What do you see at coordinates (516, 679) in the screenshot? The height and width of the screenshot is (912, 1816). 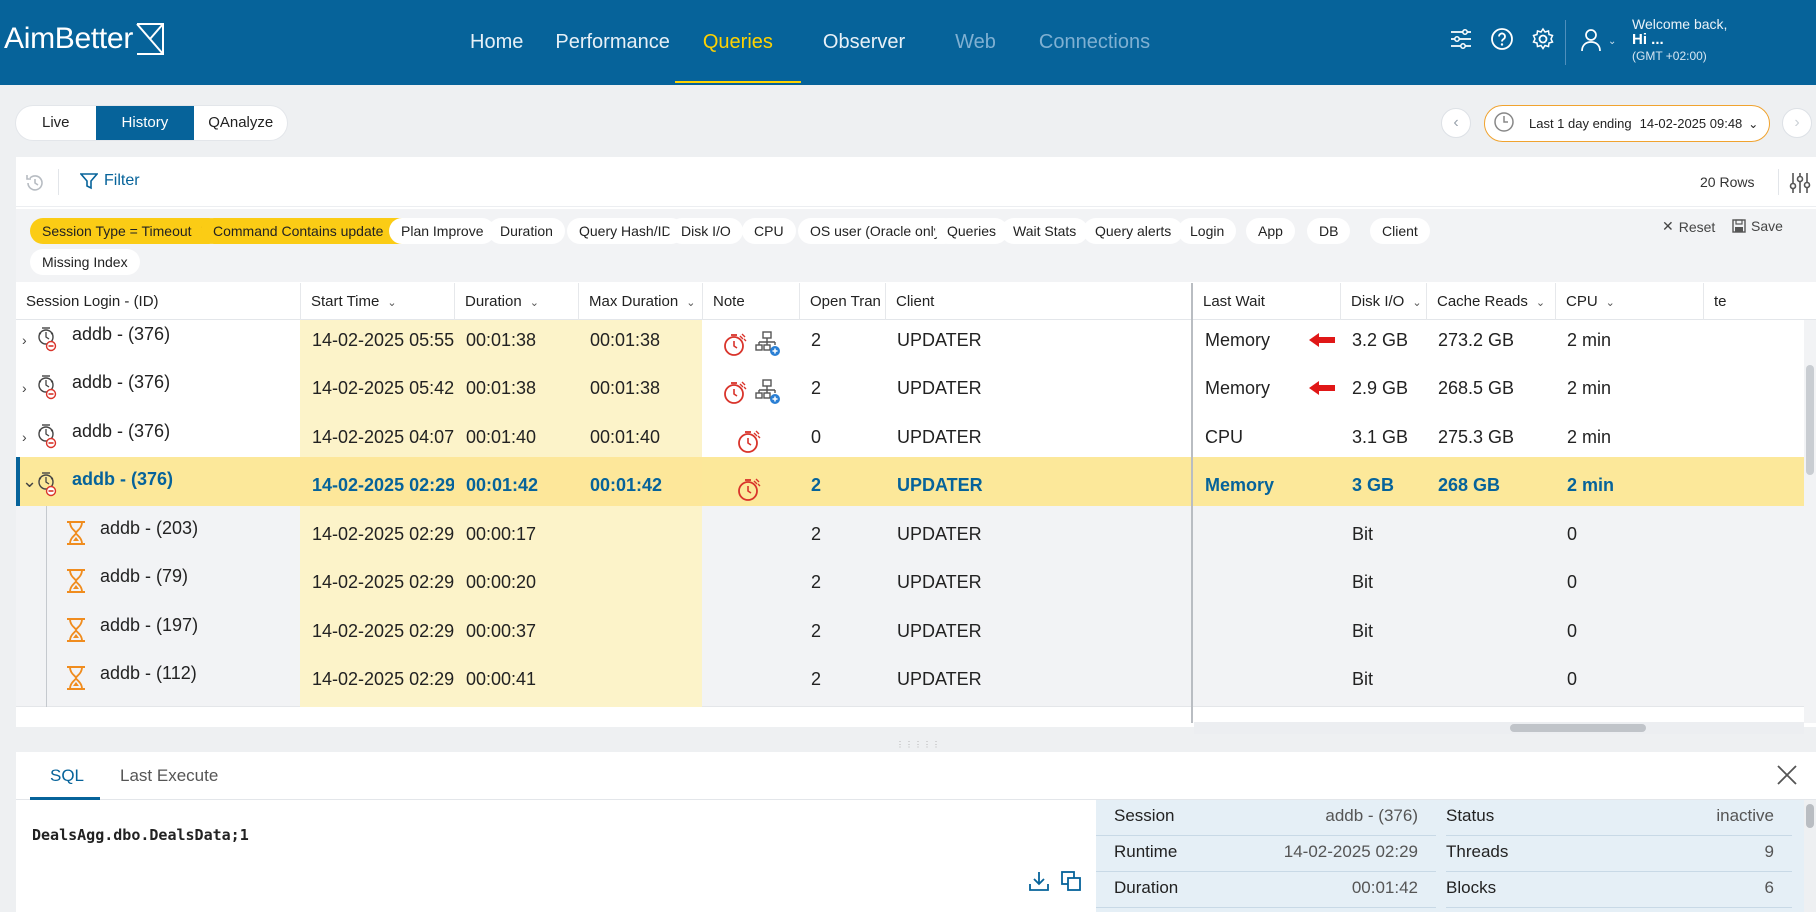 I see `cell-duration: 00:00:41` at bounding box center [516, 679].